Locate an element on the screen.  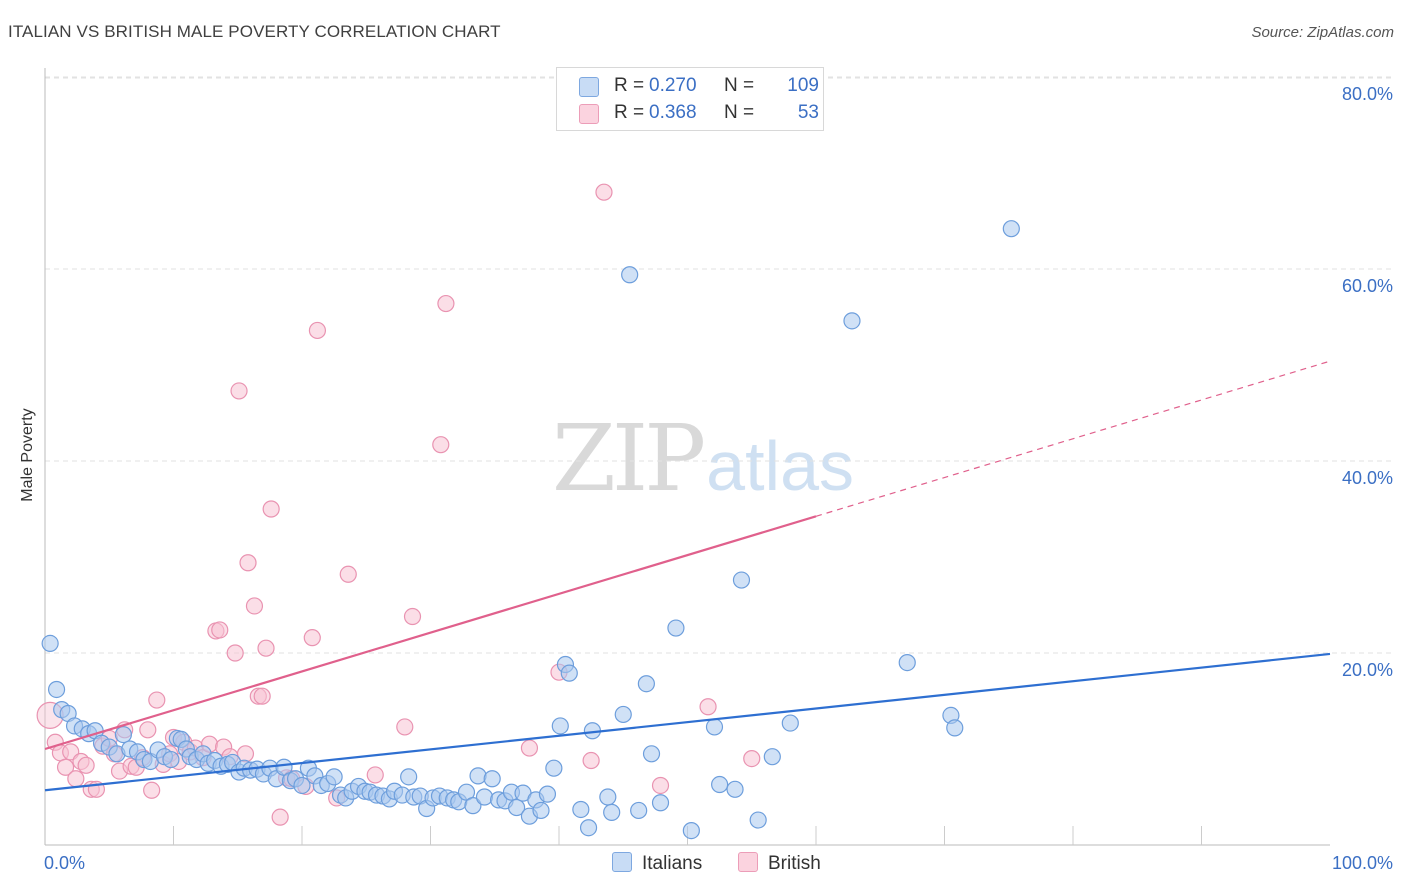
watermark-zip: ZIP is located at coordinates (629, 458).